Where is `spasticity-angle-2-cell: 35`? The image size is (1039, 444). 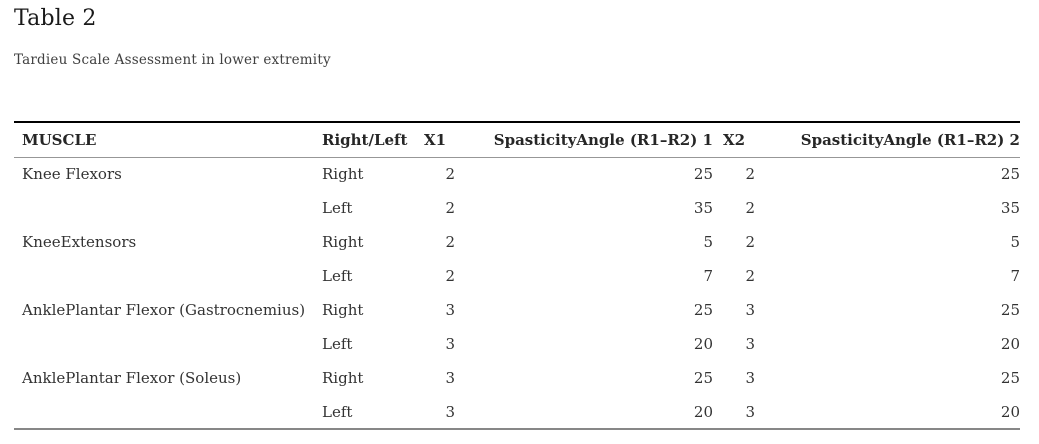 spasticity-angle-2-cell: 35 is located at coordinates (1010, 208).